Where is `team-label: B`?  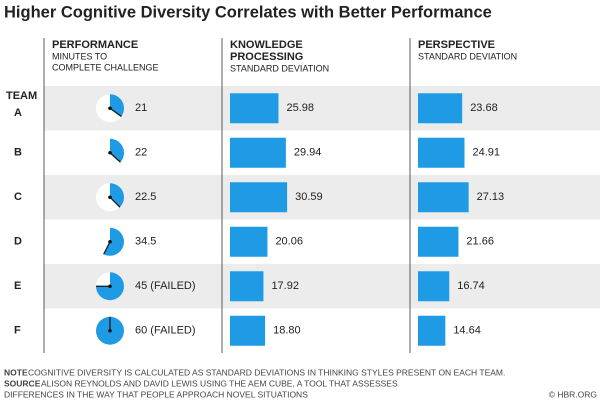
team-label: B is located at coordinates (18, 153).